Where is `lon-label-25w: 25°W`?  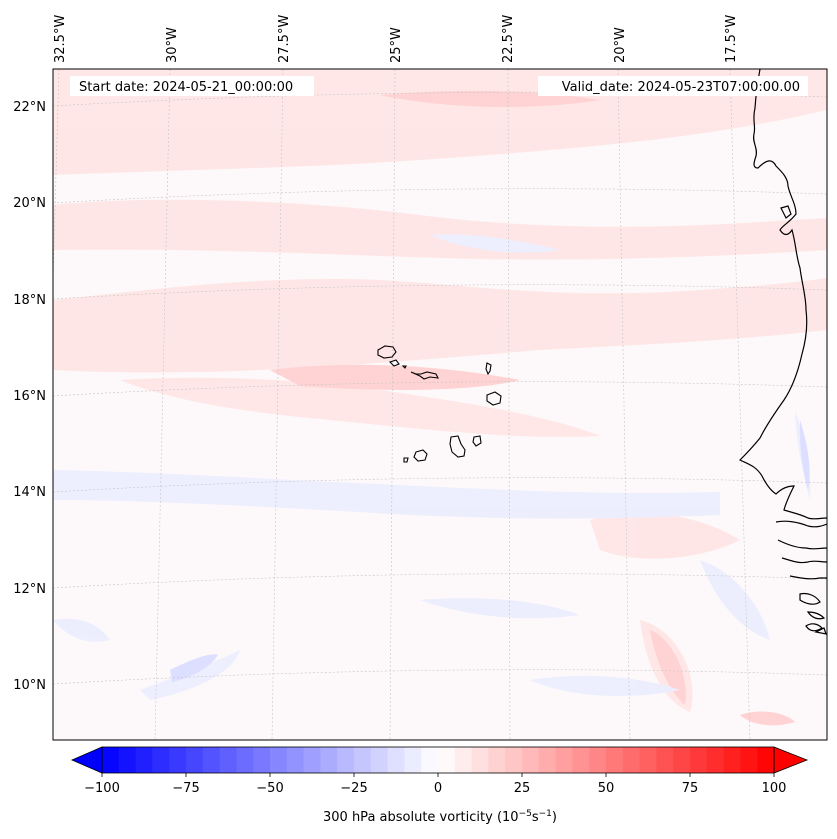
lon-label-25w: 25°W is located at coordinates (396, 45).